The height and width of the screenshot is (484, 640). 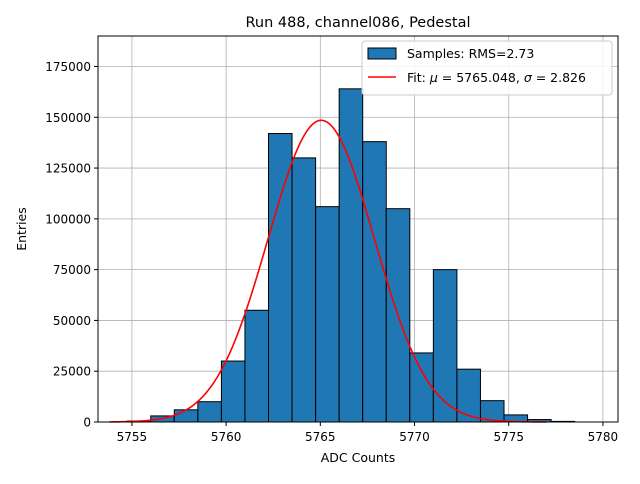 What do you see at coordinates (72, 321) in the screenshot?
I see `y-tick-label: 50000` at bounding box center [72, 321].